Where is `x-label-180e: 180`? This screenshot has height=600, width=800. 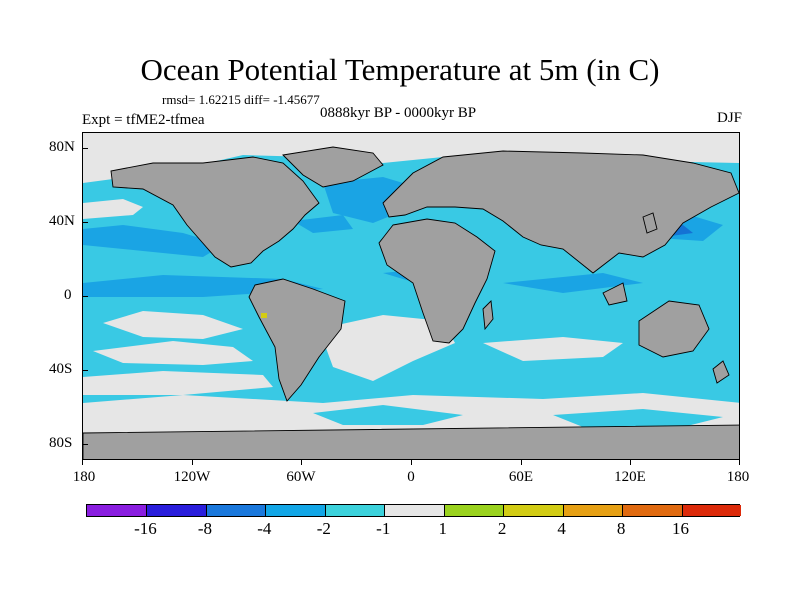 x-label-180e: 180 is located at coordinates (738, 477).